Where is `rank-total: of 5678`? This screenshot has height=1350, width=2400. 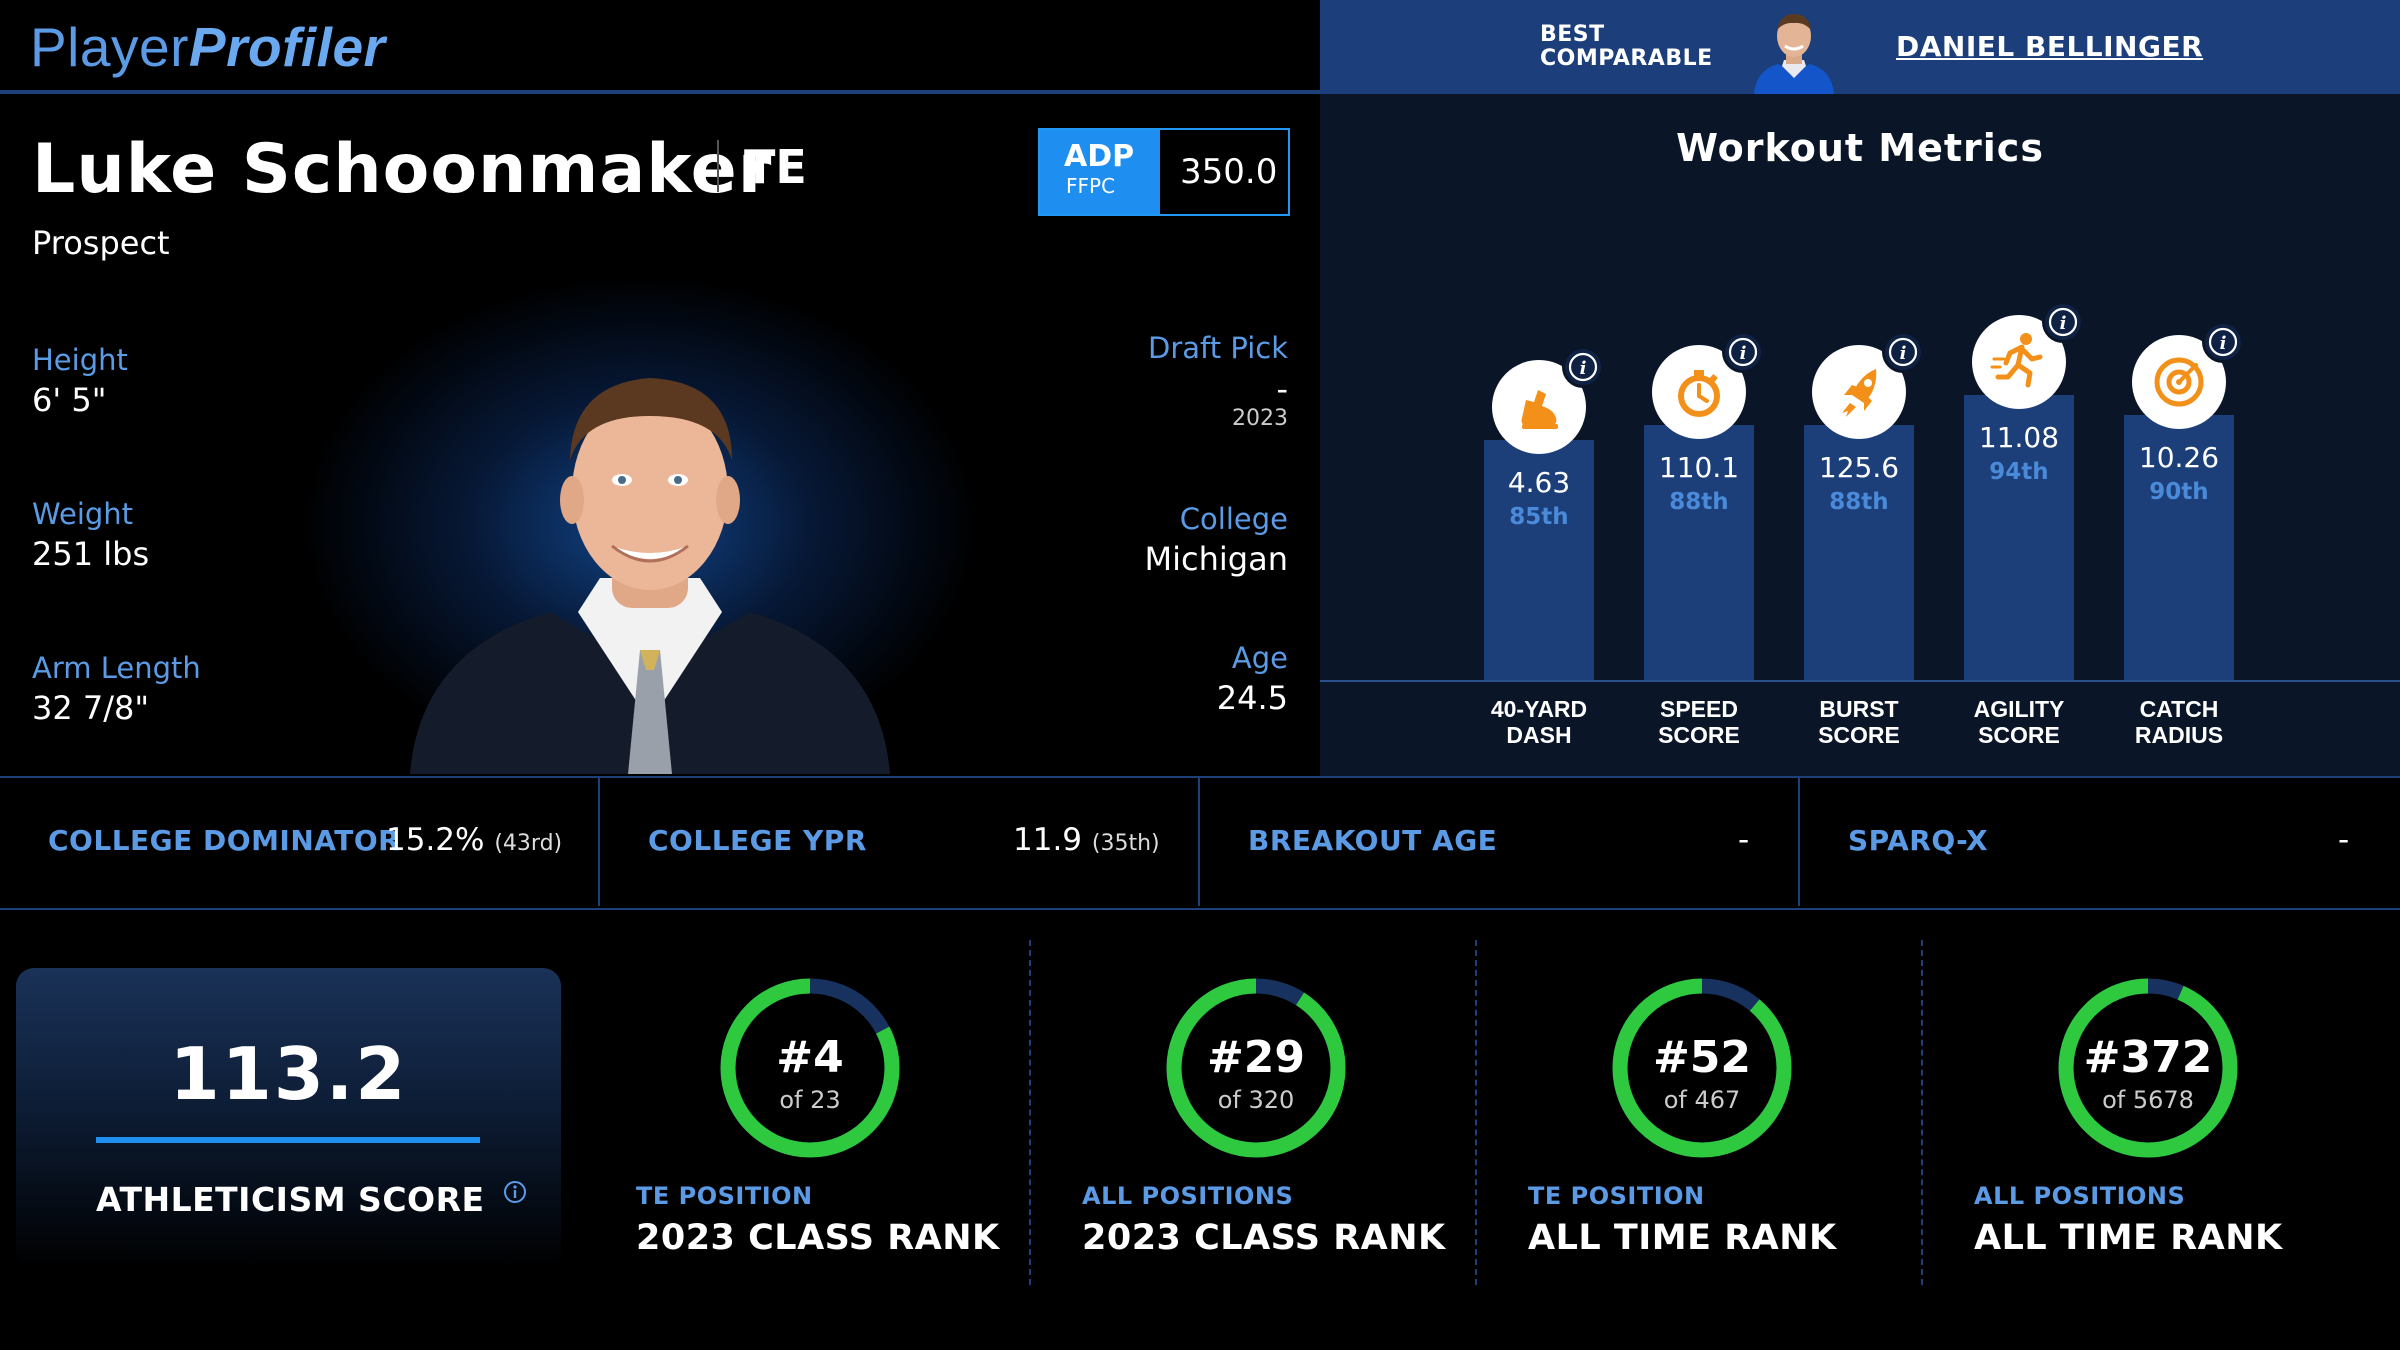 rank-total: of 5678 is located at coordinates (2148, 1100).